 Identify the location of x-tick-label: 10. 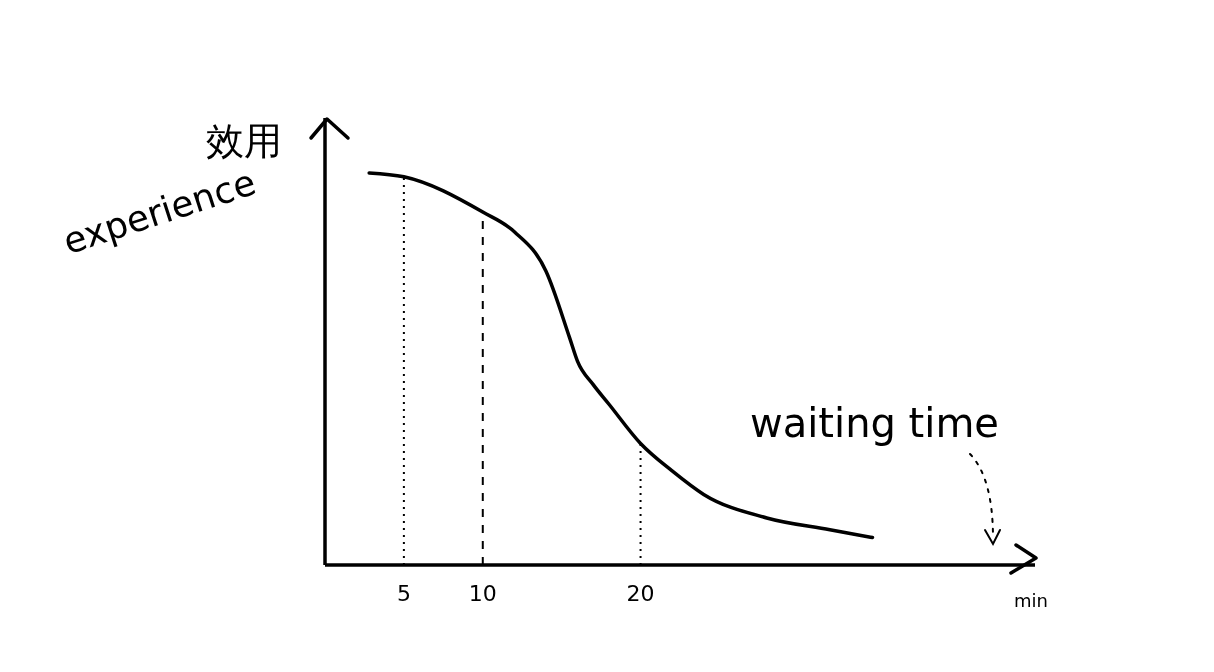
(482, 593).